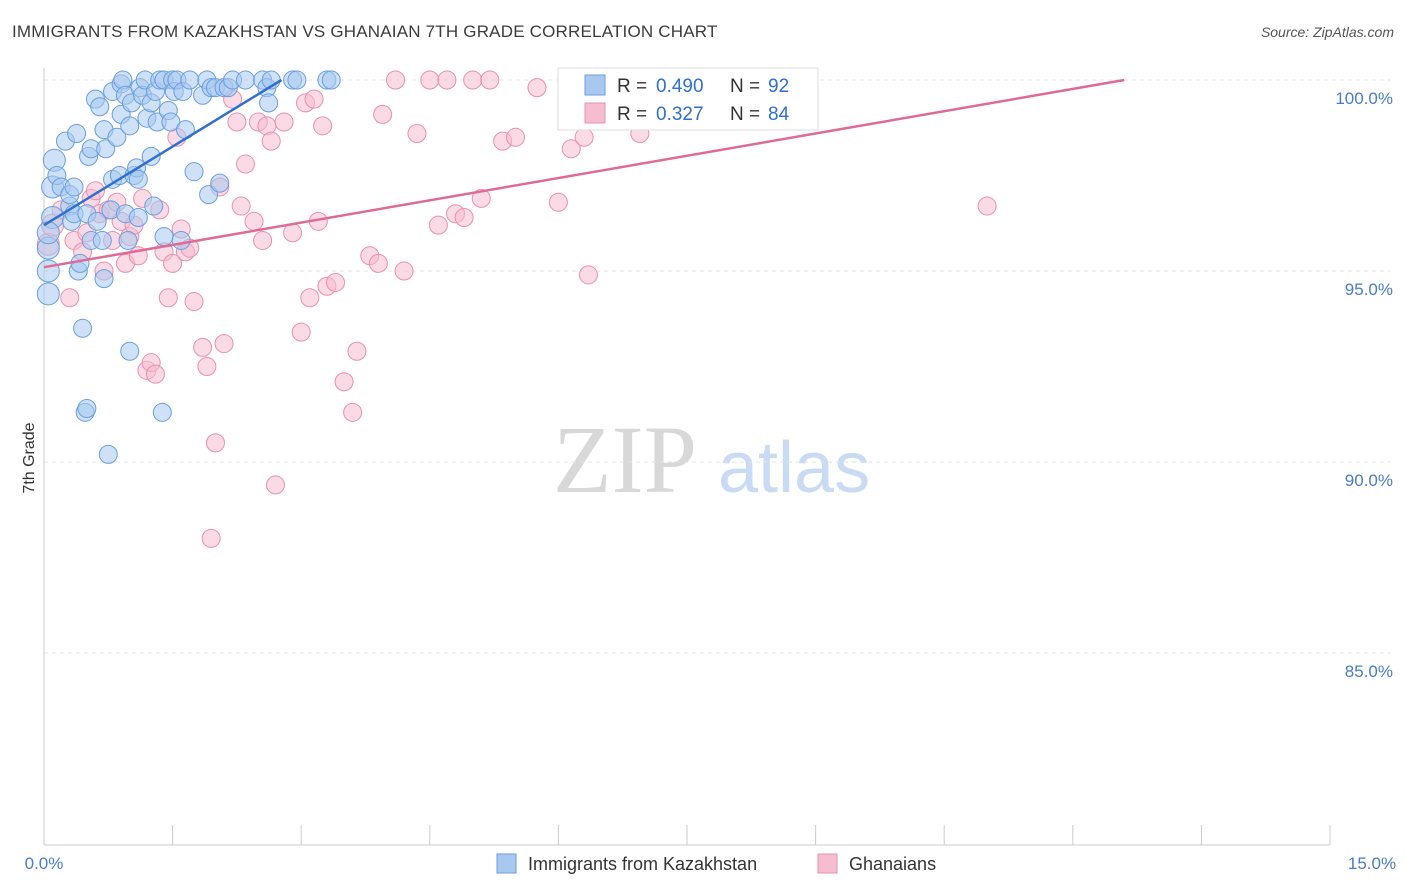 The height and width of the screenshot is (892, 1406). Describe the element at coordinates (778, 86) in the screenshot. I see `legend-n-value-1: 92` at that location.